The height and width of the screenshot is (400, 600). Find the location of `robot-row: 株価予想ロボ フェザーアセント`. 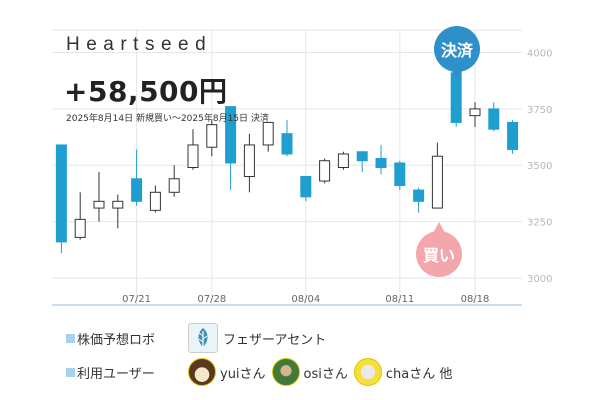

robot-row: 株価予想ロボ フェザーアセント is located at coordinates (196, 338).